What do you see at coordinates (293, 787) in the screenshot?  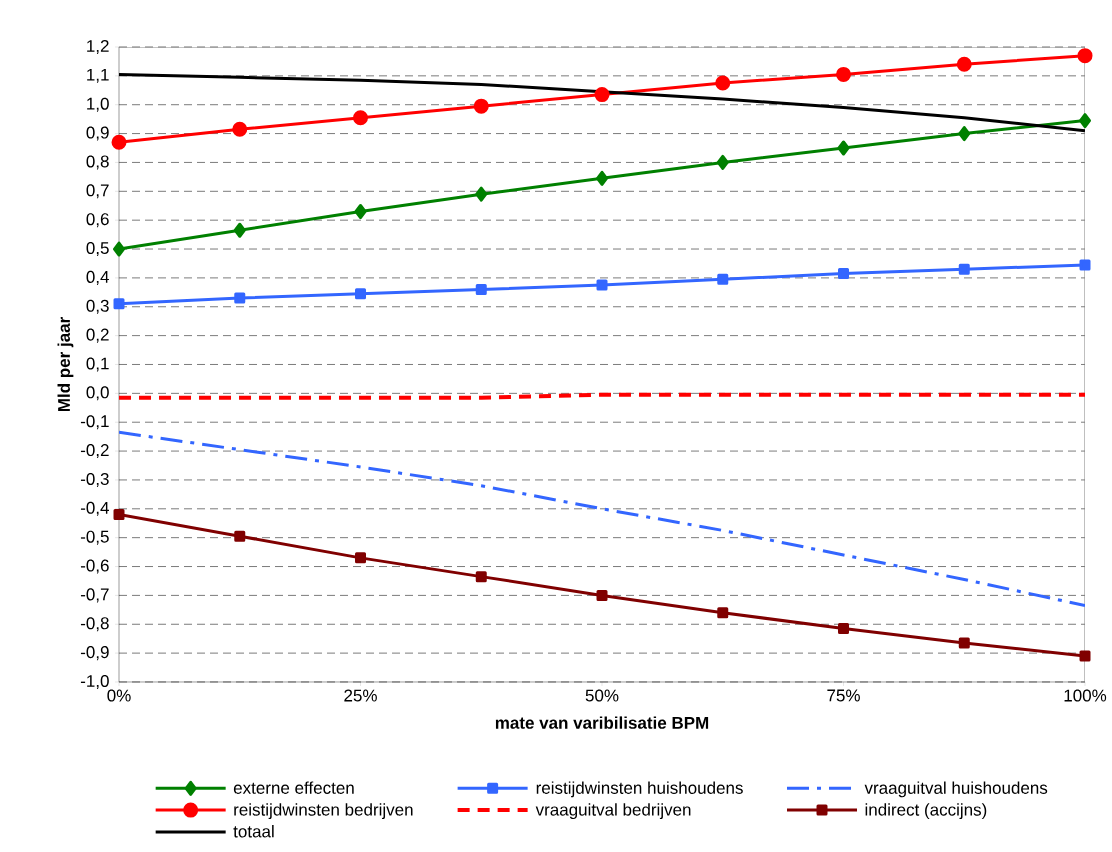 I see `legend-label: externe effecten` at bounding box center [293, 787].